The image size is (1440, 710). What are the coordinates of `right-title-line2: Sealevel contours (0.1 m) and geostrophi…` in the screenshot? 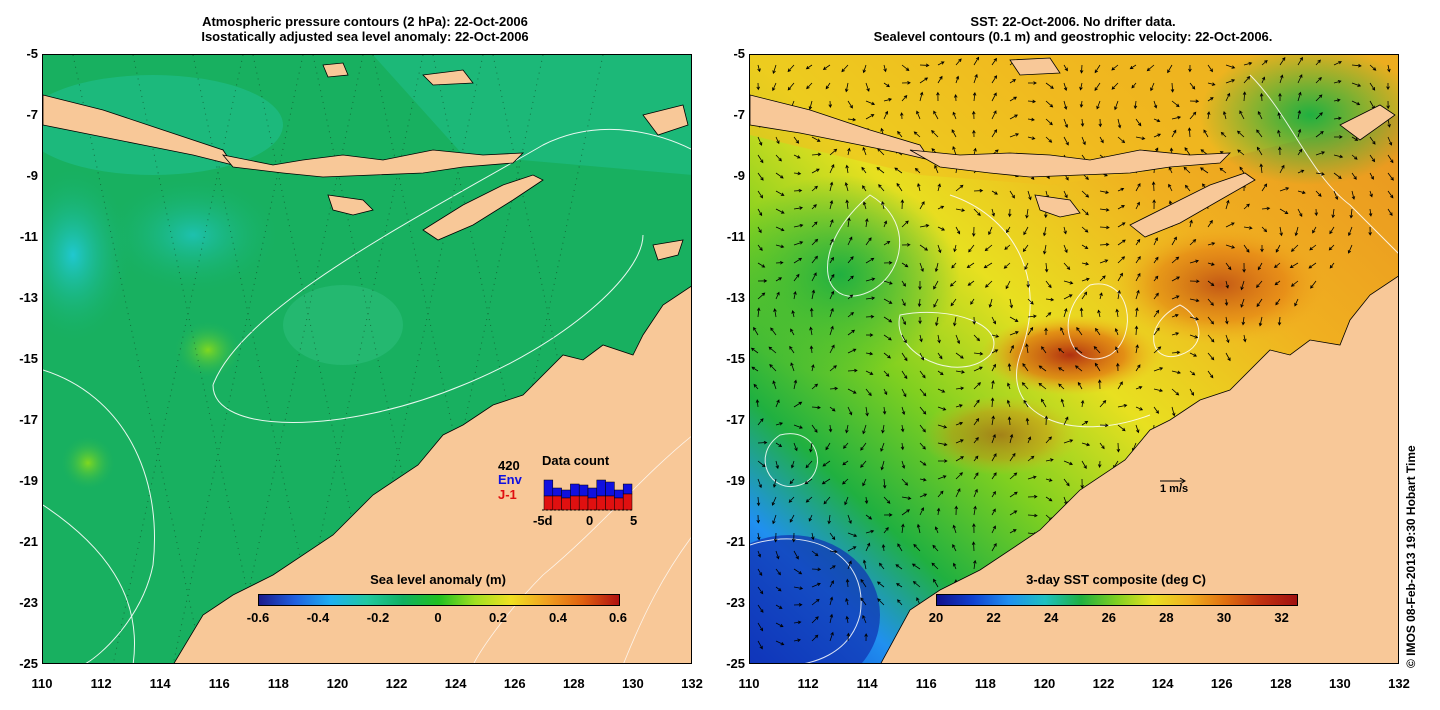 It's located at (1073, 36).